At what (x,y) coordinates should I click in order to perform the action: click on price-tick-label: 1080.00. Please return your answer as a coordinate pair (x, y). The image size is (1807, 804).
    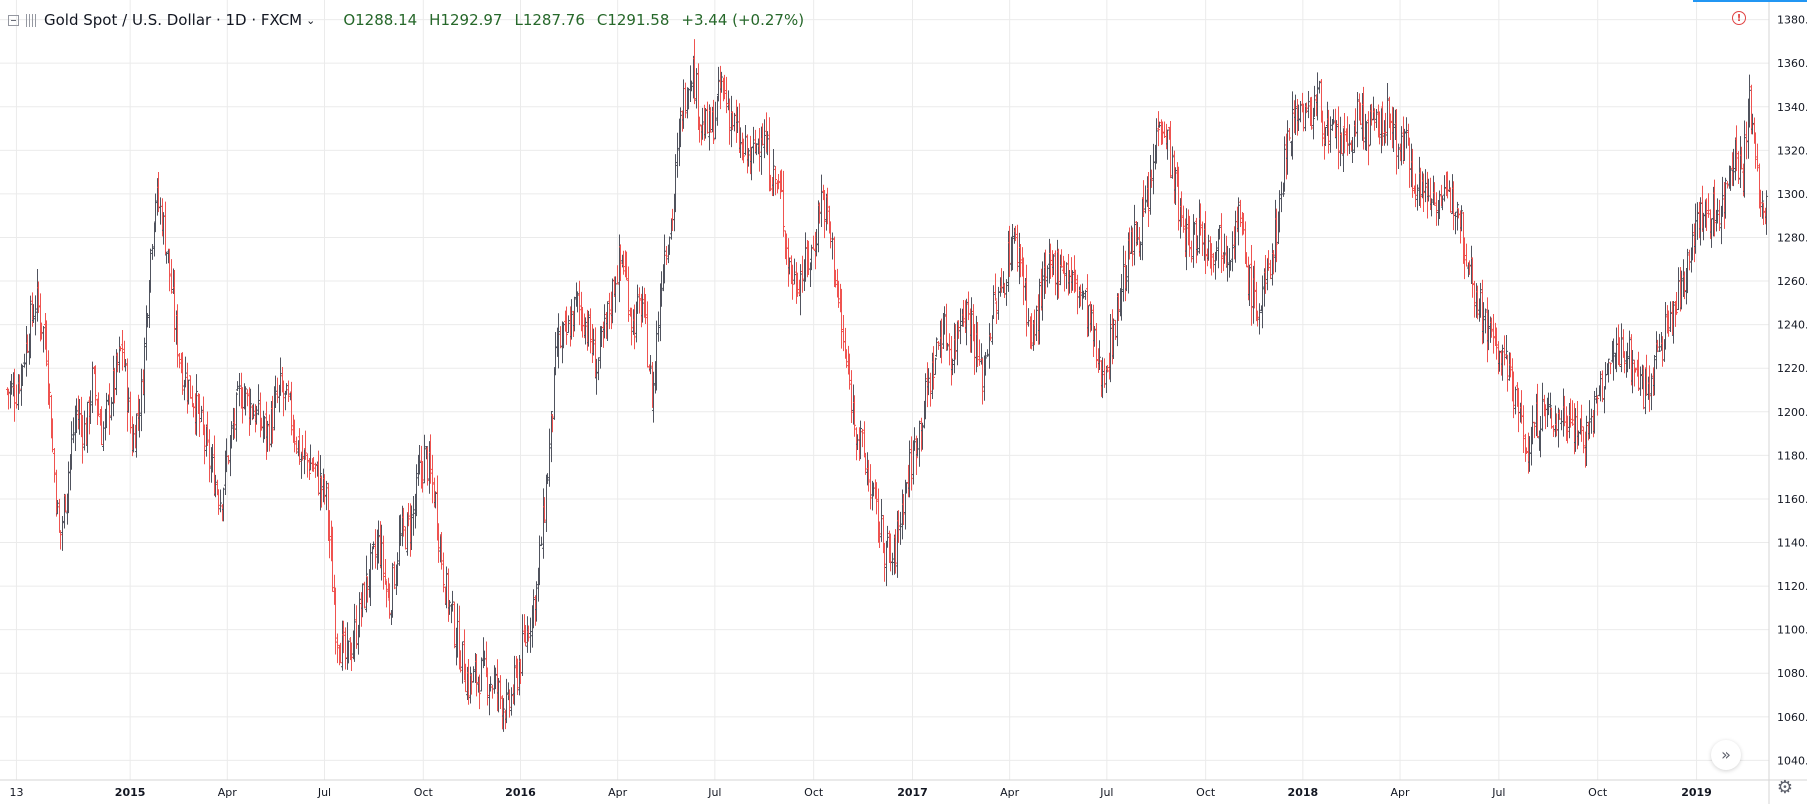
    Looking at the image, I should click on (1792, 673).